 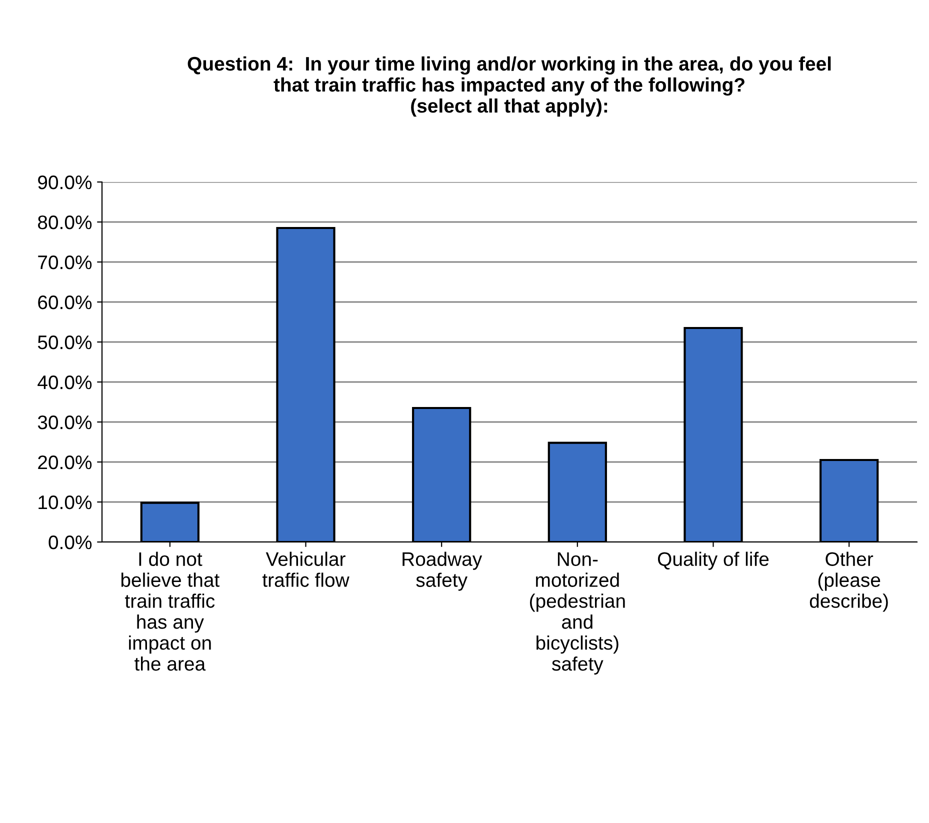 I want to click on y-tick-label: 10.0%, so click(x=65, y=502).